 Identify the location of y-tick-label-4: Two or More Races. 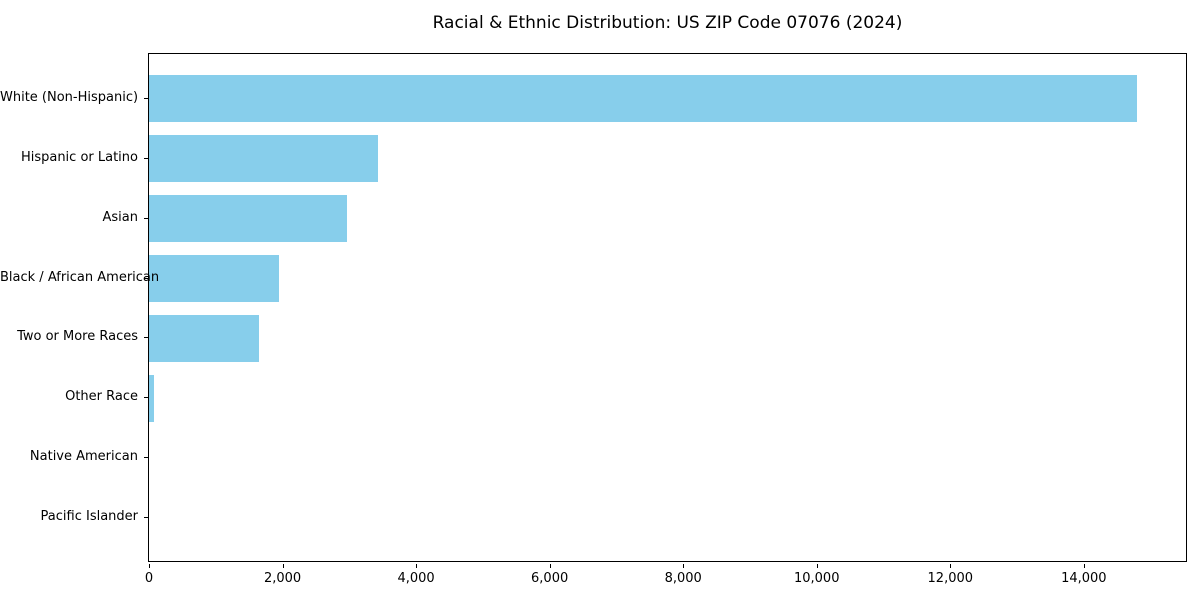
(77, 337).